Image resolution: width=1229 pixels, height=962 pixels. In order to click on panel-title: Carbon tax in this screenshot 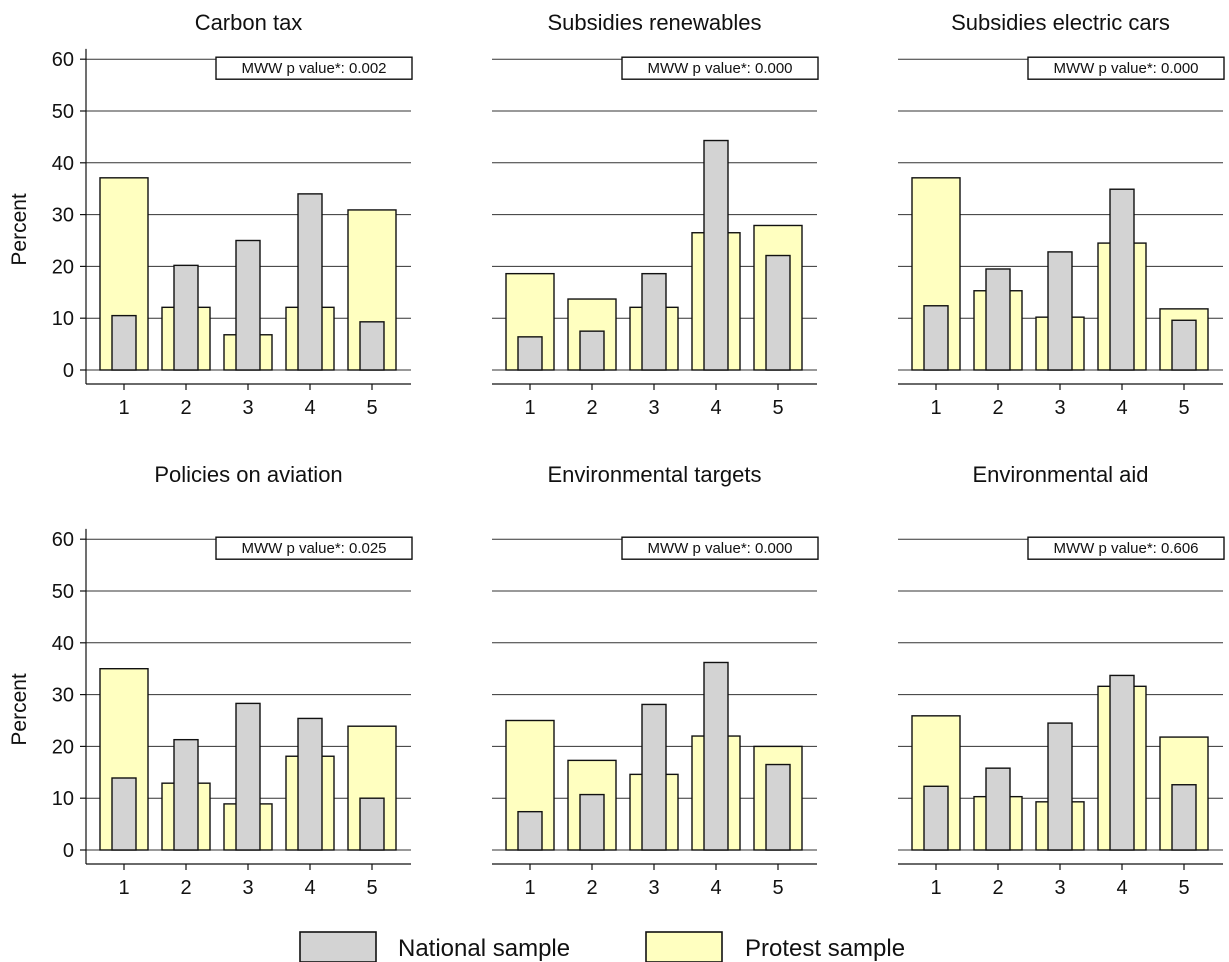, I will do `click(249, 22)`.